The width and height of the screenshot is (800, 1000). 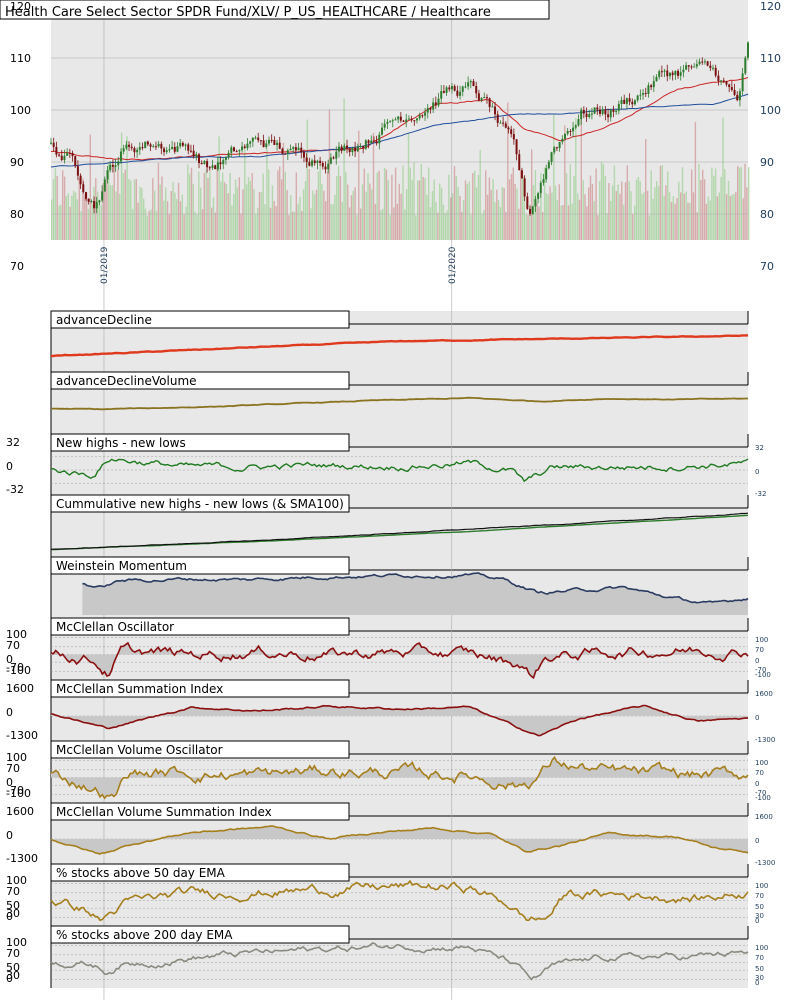 What do you see at coordinates (761, 763) in the screenshot?
I see `pane-tick-right: 100` at bounding box center [761, 763].